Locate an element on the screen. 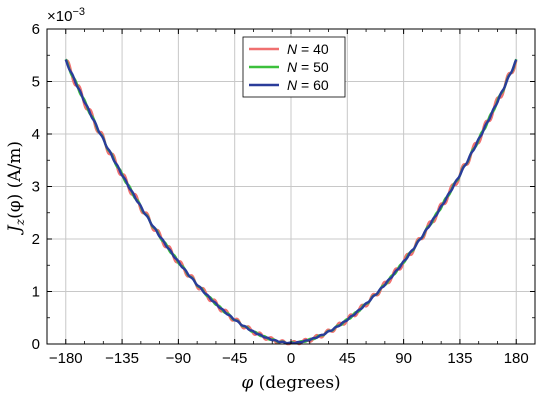 This screenshot has height=400, width=550. y-tick-label: 4 is located at coordinates (36, 134).